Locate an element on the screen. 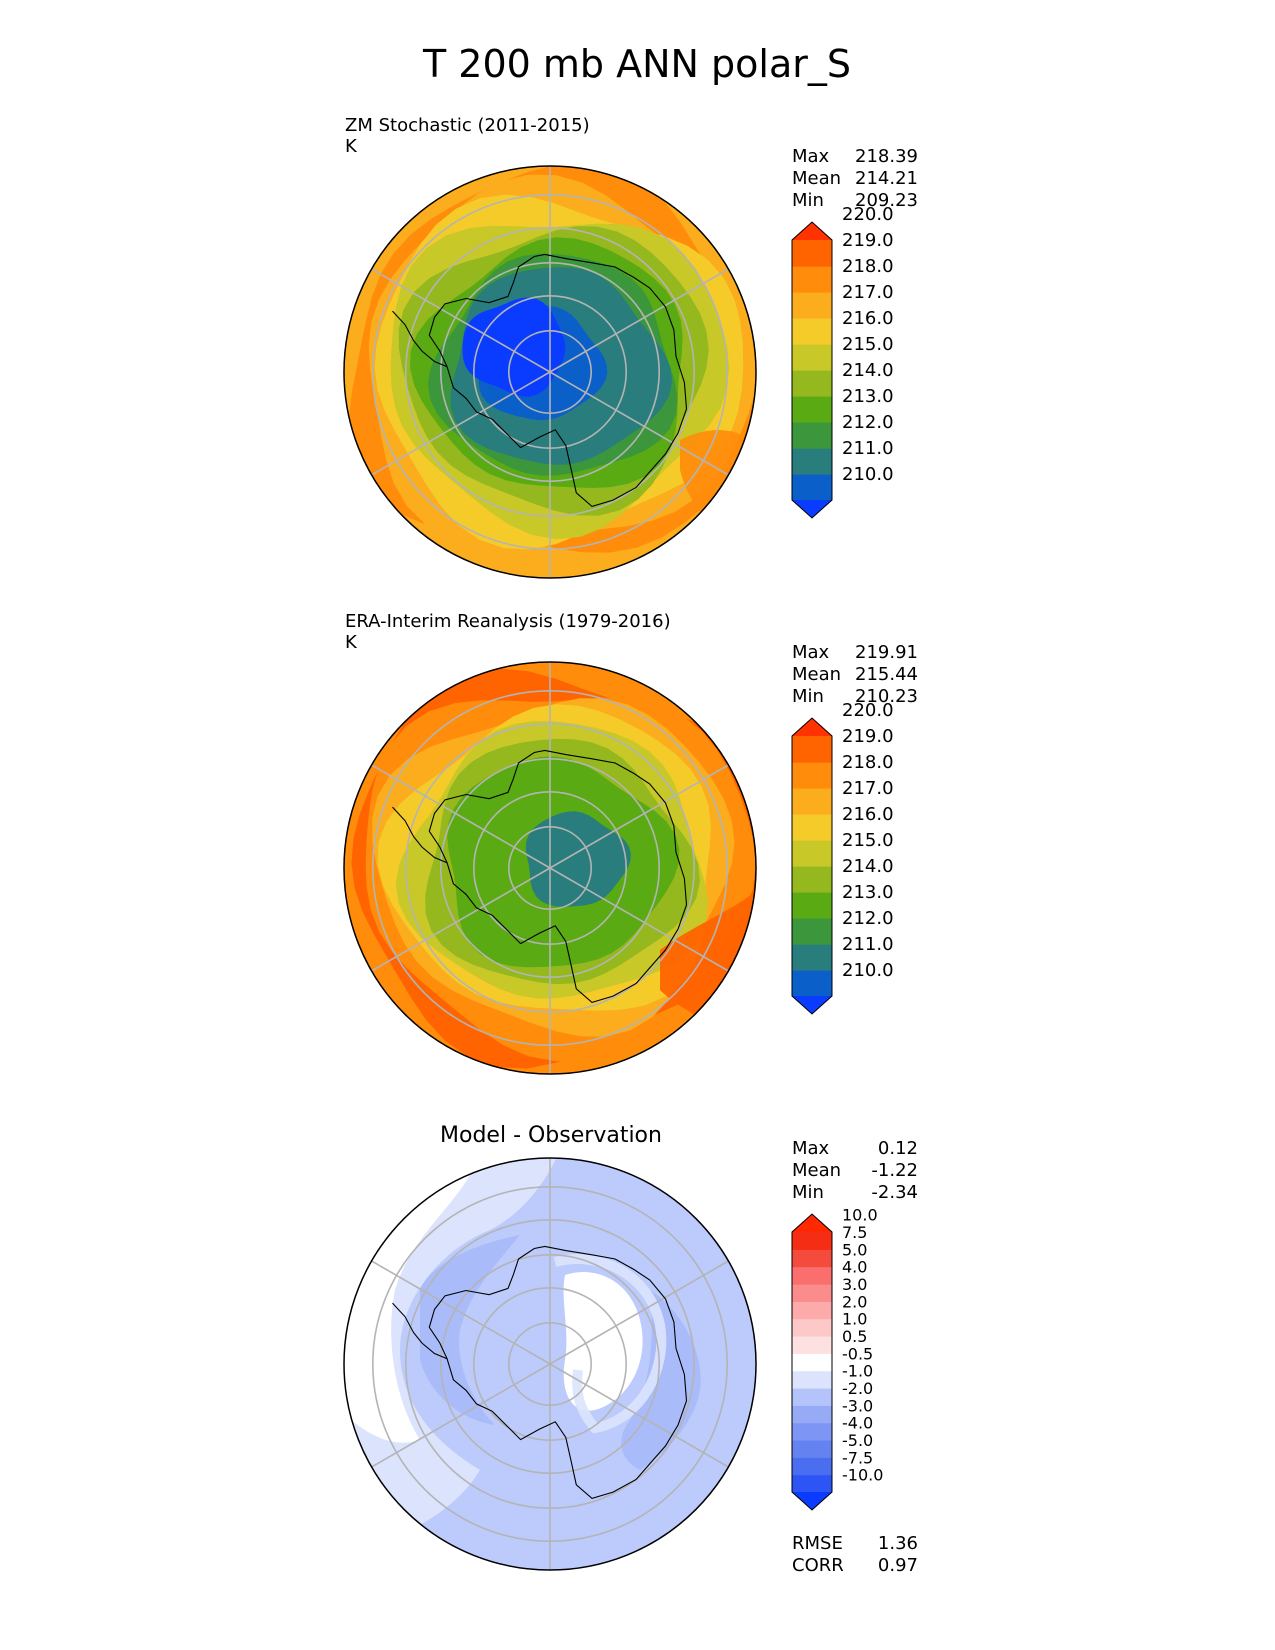 Image resolution: width=1275 pixels, height=1650 pixels. stats-3: Max 0.12 Mean -1.22 Min -2.34 is located at coordinates (855, 1170).